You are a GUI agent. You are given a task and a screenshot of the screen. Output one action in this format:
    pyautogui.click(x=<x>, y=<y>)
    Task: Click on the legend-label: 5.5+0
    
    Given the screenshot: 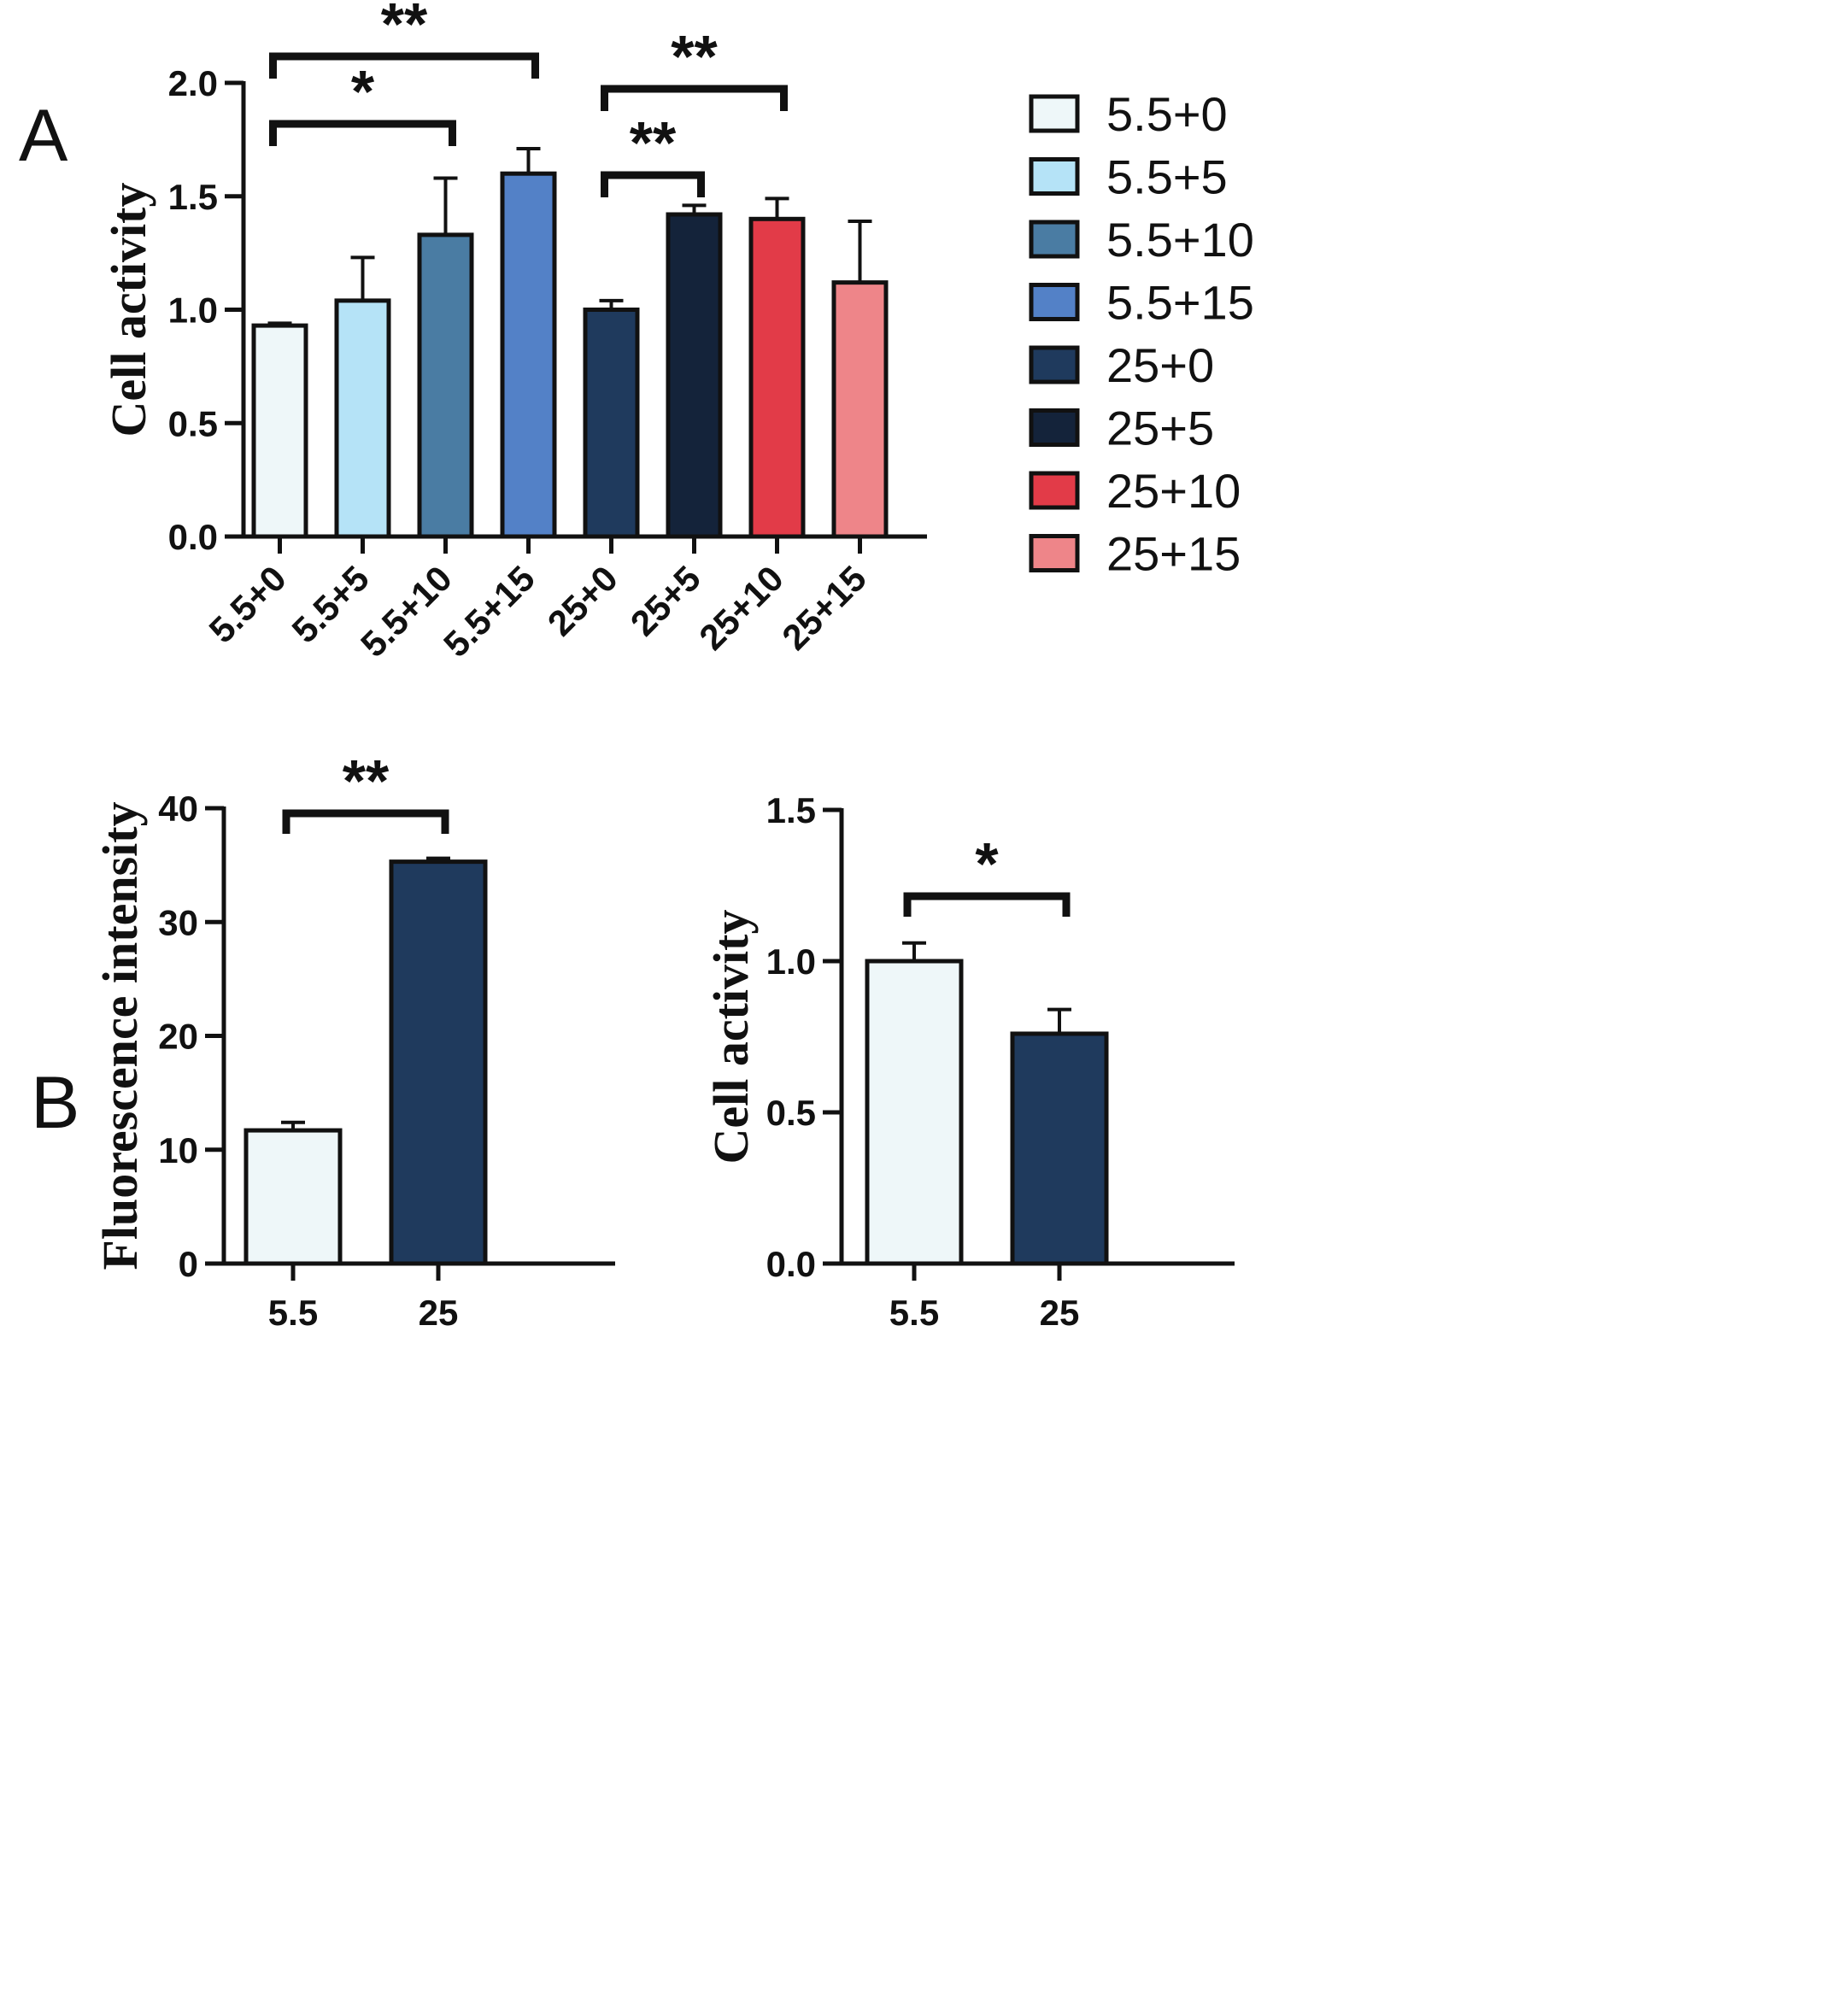 What is the action you would take?
    pyautogui.click(x=1167, y=114)
    